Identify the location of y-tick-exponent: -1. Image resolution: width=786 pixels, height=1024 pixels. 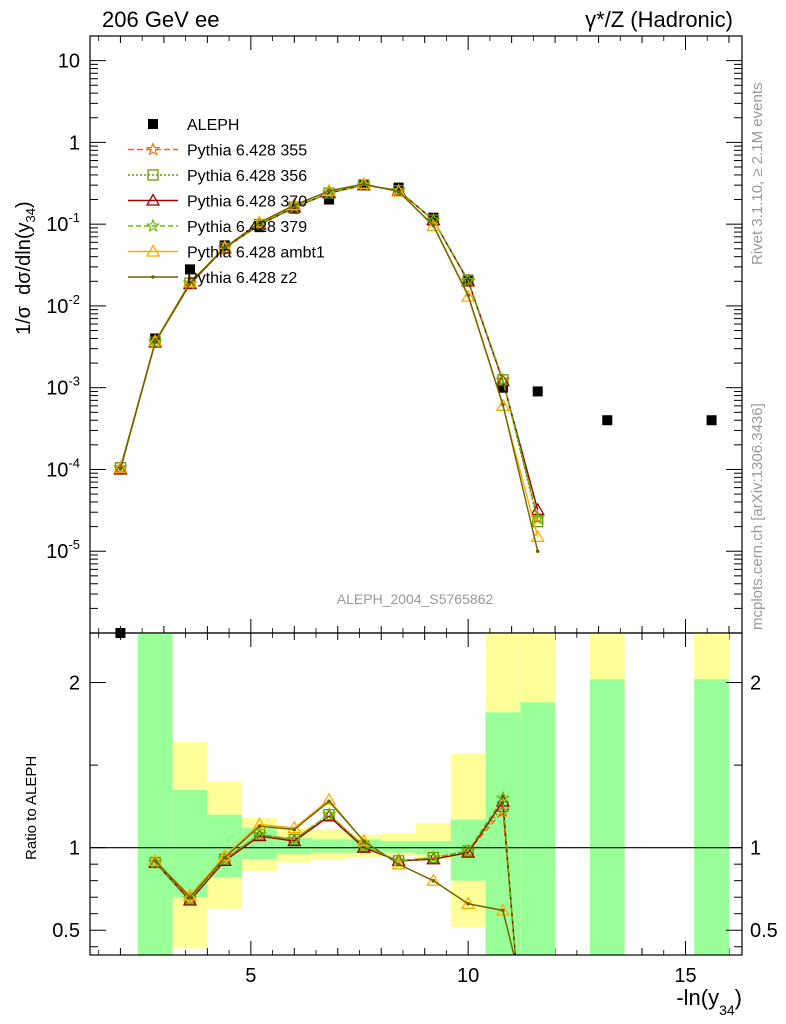
(74, 217).